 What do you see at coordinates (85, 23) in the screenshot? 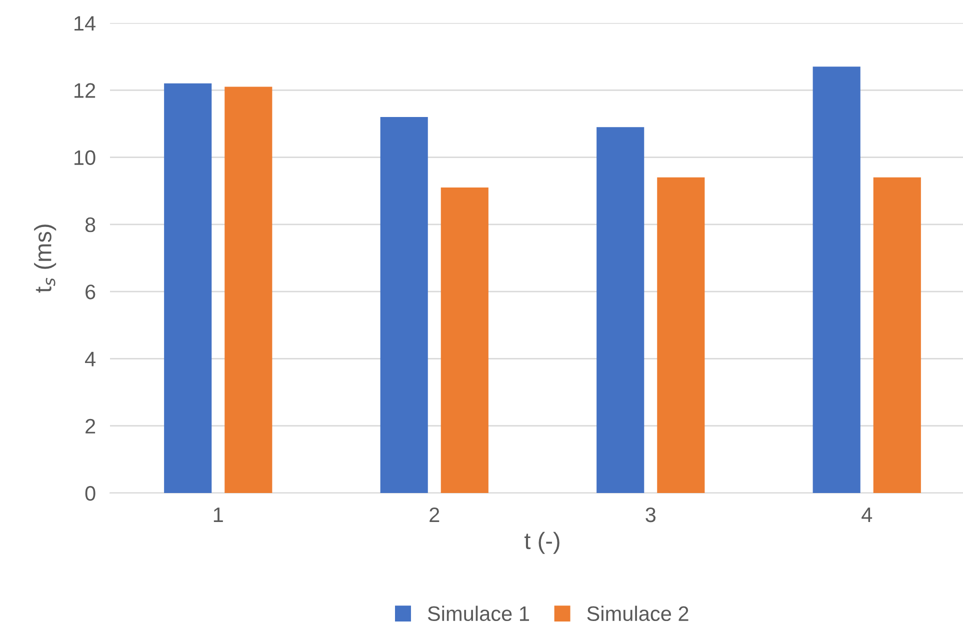
I see `y-tick-label: 14` at bounding box center [85, 23].